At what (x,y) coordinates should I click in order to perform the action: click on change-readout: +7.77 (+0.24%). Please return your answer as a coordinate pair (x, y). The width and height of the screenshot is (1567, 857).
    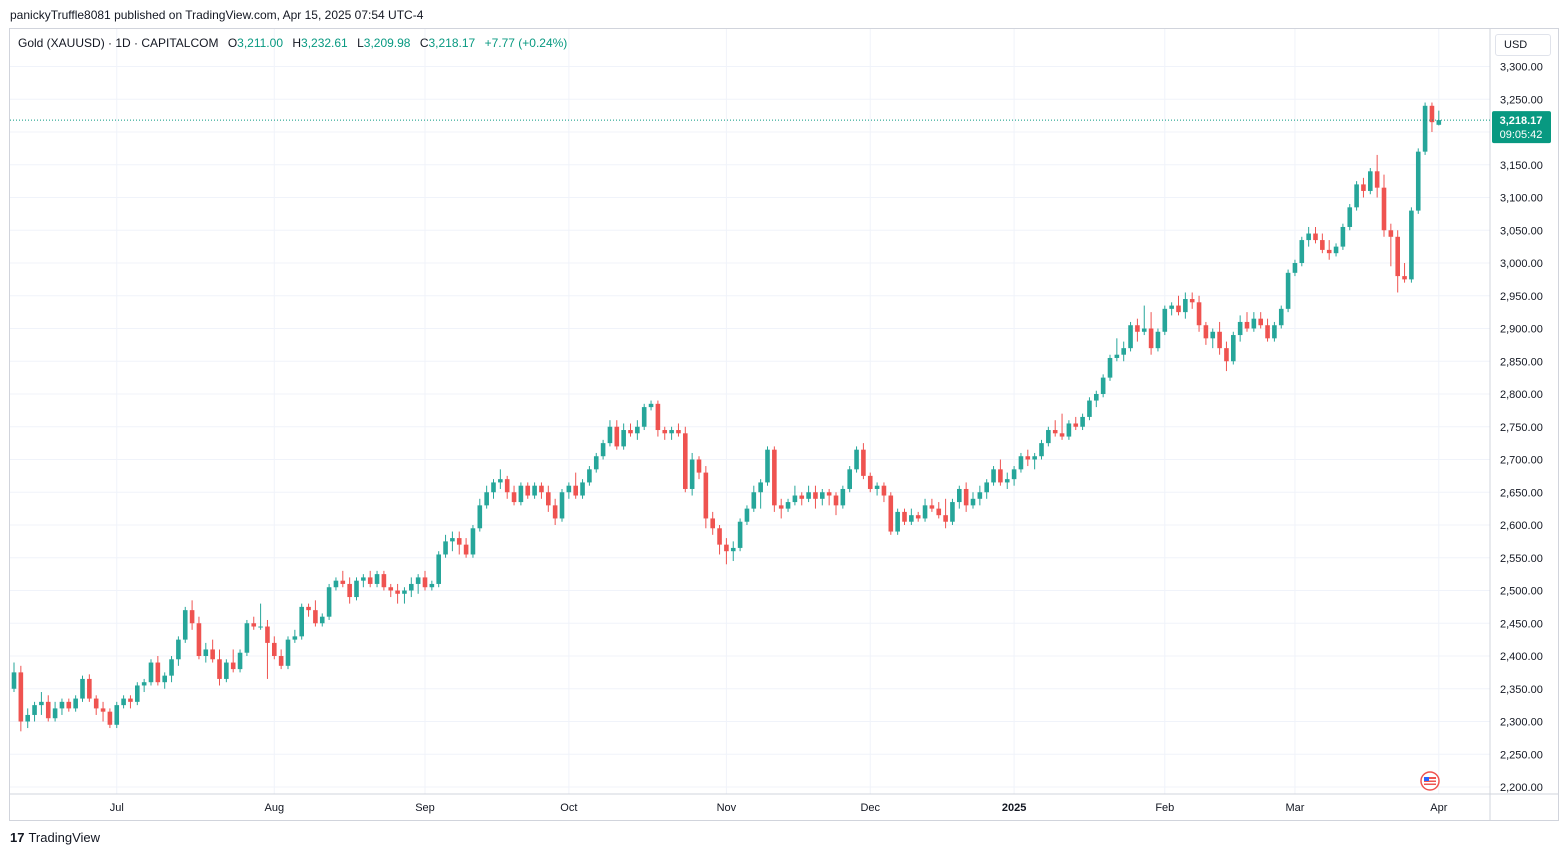
    Looking at the image, I should click on (526, 43).